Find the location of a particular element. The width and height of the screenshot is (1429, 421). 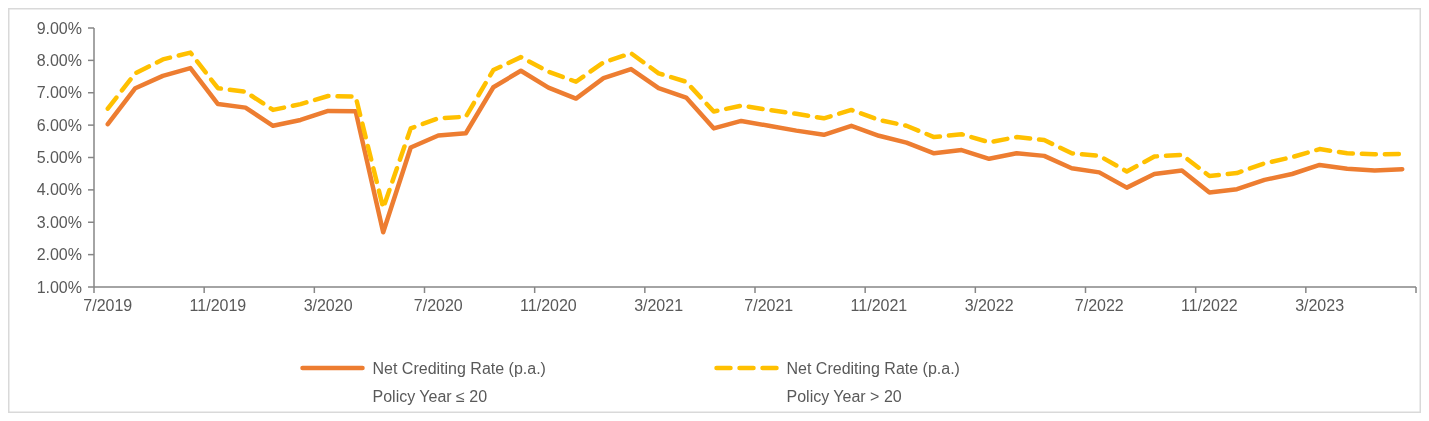

y-tick-label: 4.00% is located at coordinates (59, 190).